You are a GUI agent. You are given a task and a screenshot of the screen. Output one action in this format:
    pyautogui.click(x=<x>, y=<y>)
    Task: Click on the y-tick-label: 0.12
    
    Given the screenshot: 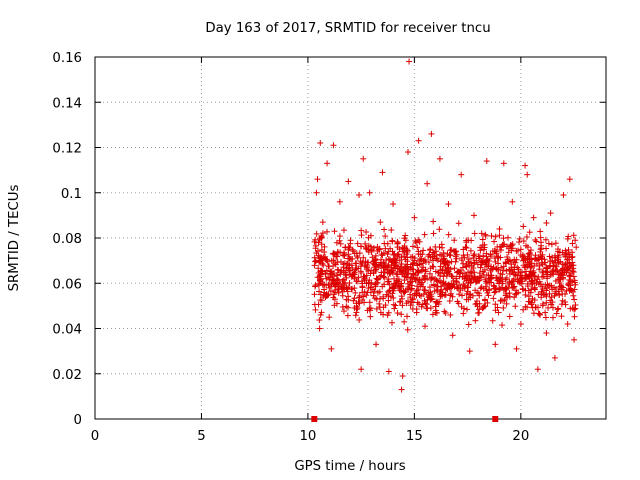 What is the action you would take?
    pyautogui.click(x=67, y=149)
    